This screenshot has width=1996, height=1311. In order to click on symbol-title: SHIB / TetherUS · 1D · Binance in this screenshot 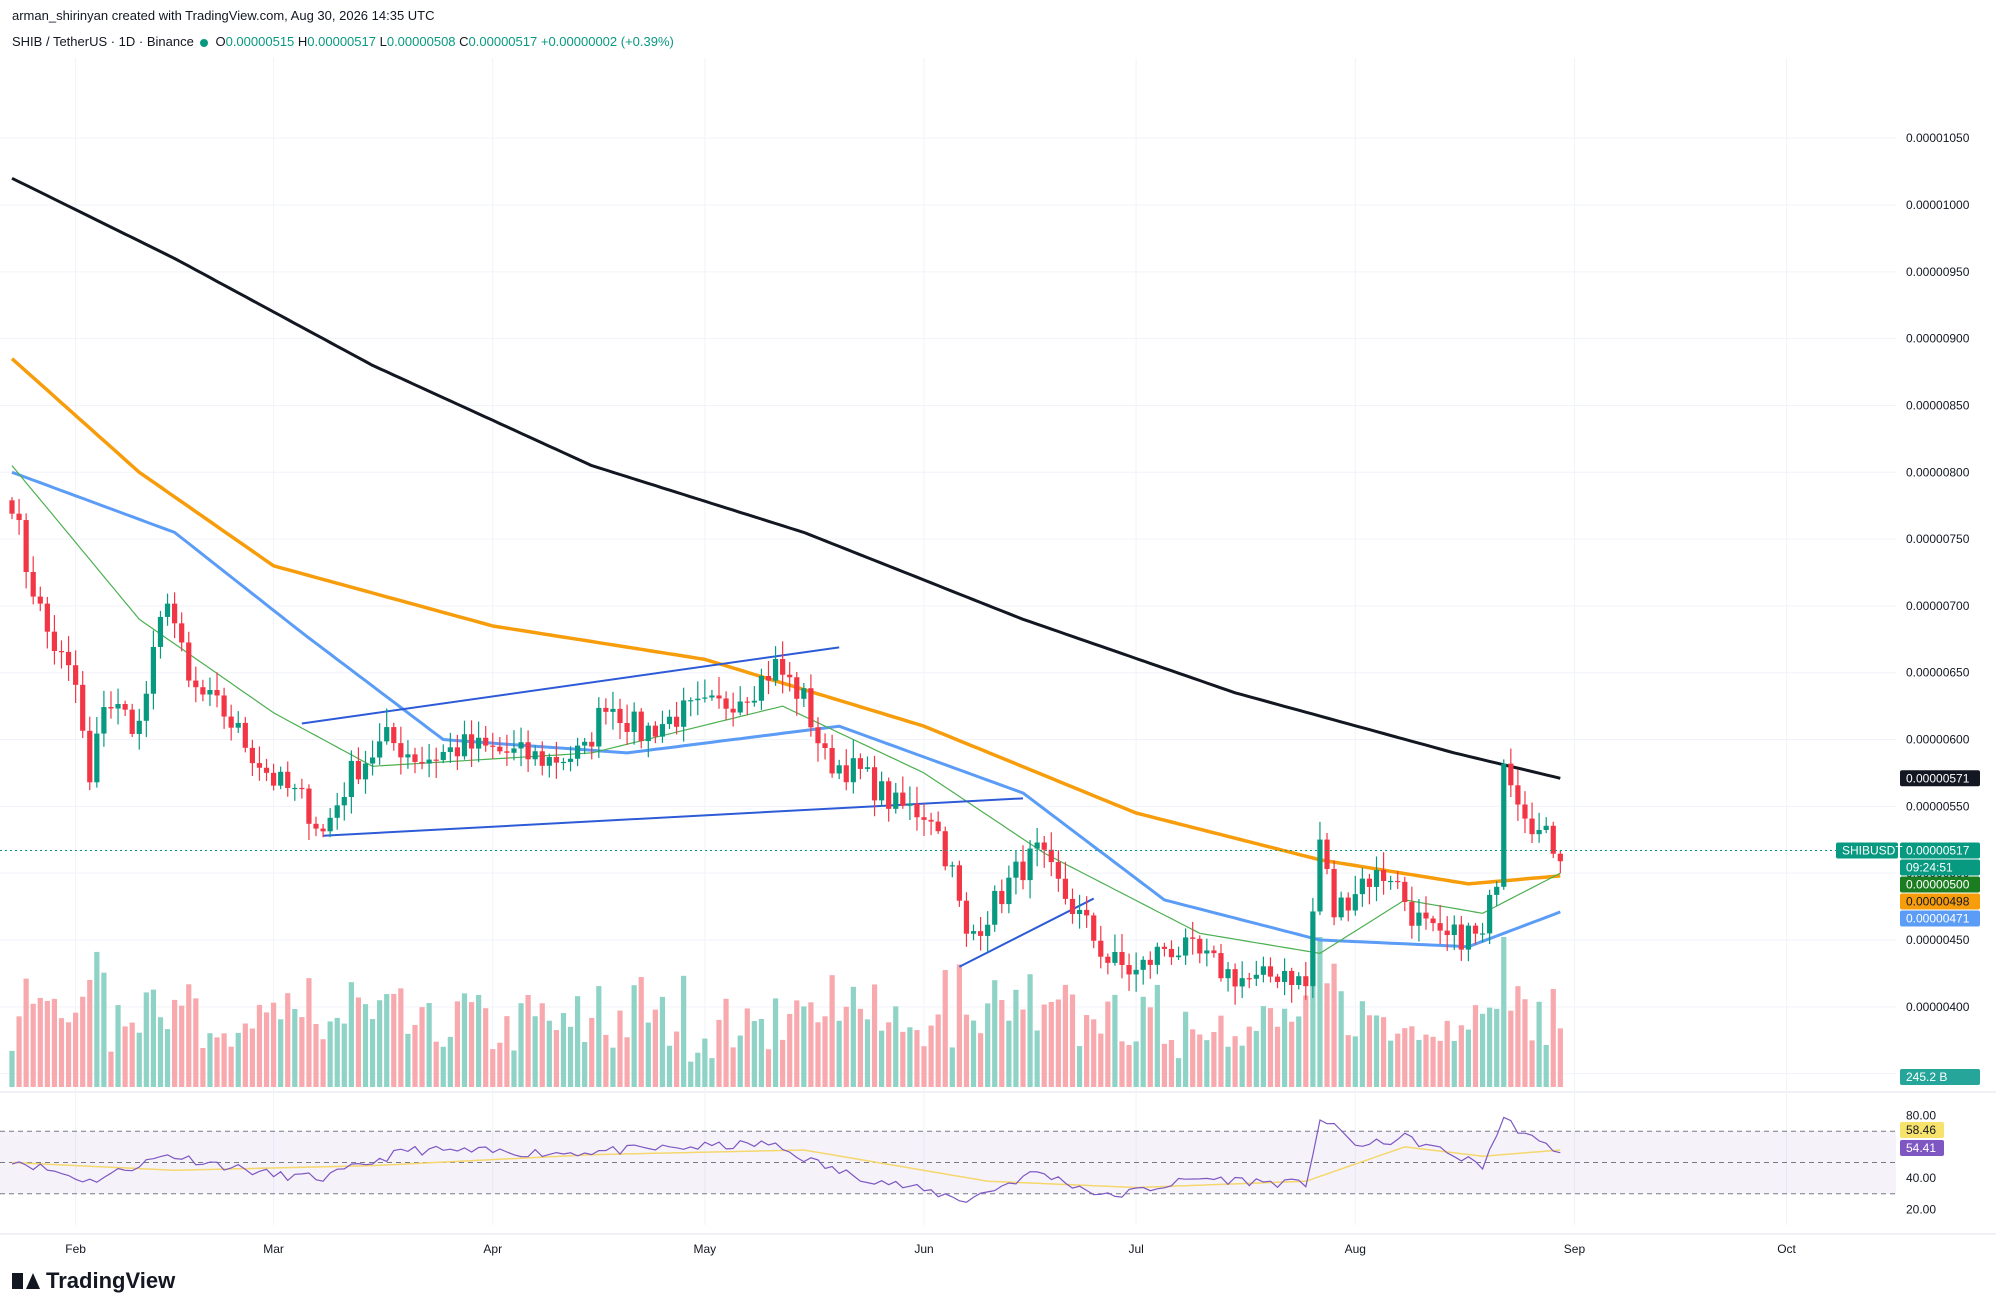, I will do `click(103, 41)`.